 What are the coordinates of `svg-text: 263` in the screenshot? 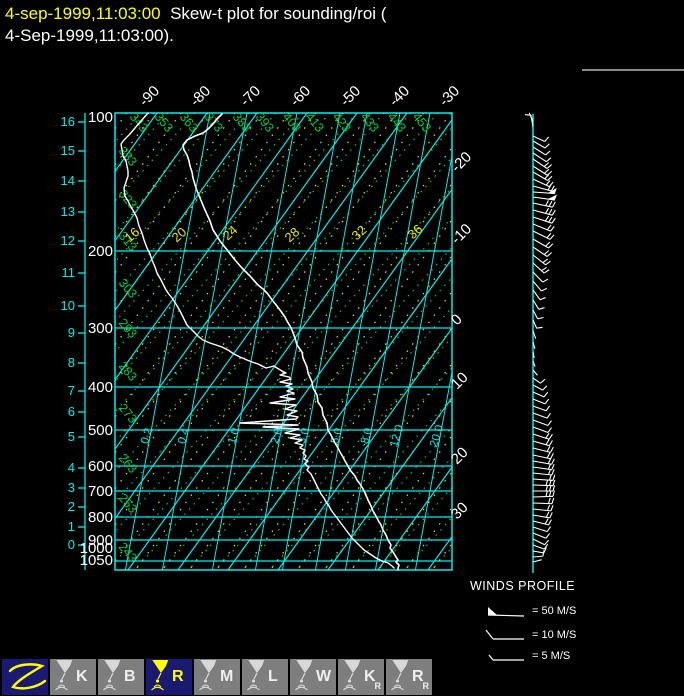 It's located at (128, 463).